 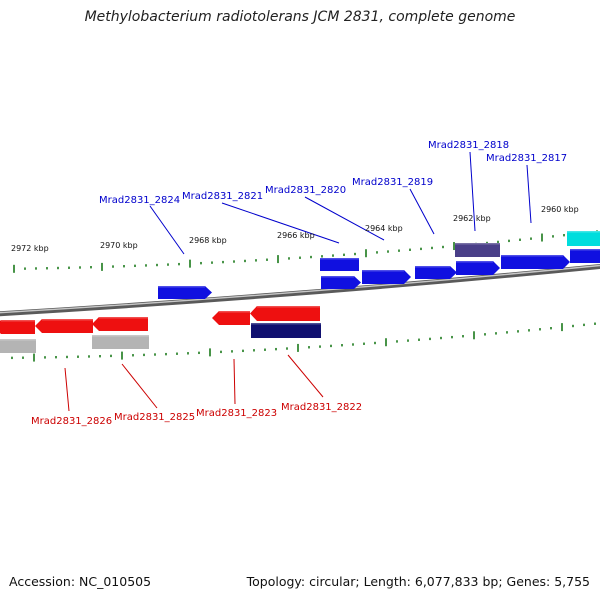 What do you see at coordinates (384, 228) in the screenshot?
I see `scale-label-2964: 2964 kbp` at bounding box center [384, 228].